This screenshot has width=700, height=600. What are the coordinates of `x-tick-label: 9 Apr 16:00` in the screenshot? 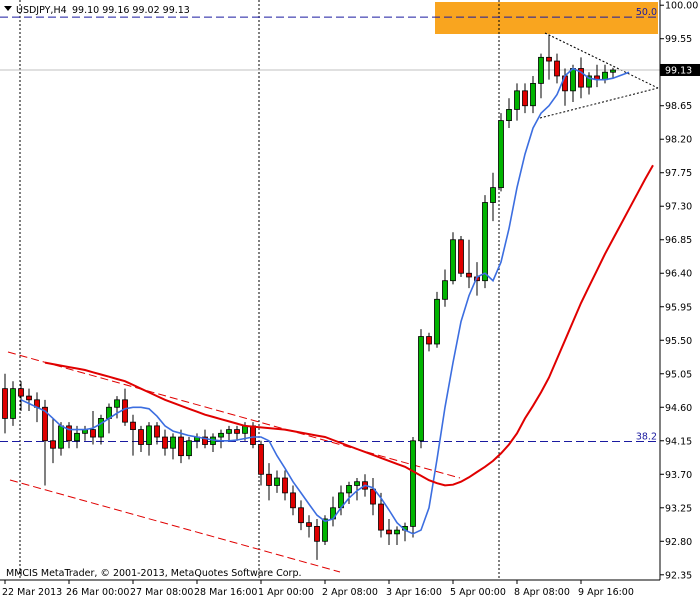 It's located at (606, 592).